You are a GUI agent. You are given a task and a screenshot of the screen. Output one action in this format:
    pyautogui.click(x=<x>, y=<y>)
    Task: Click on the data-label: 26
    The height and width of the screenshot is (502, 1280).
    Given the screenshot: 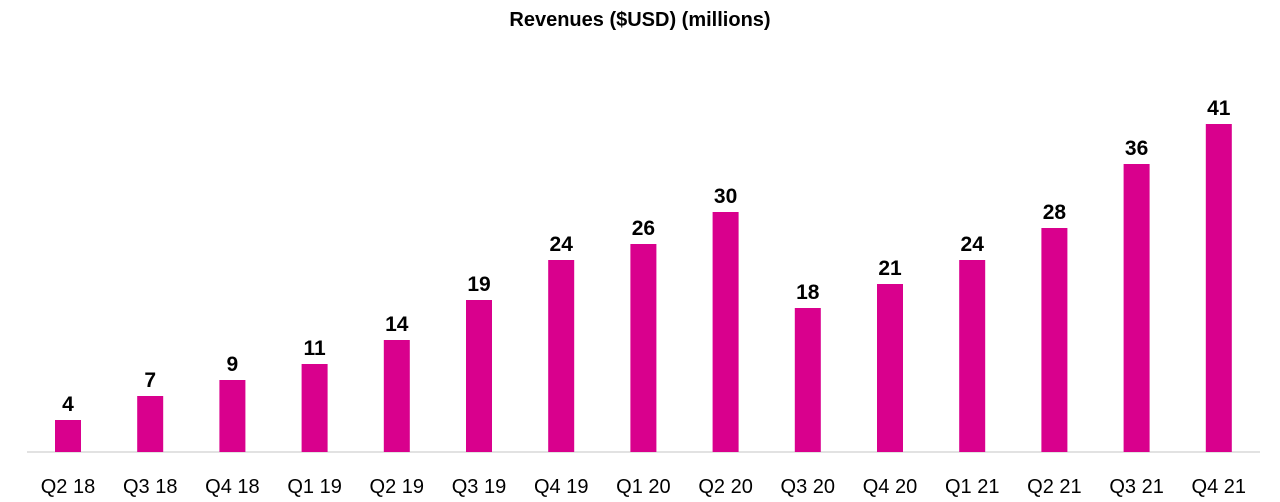 What is the action you would take?
    pyautogui.click(x=643, y=228)
    